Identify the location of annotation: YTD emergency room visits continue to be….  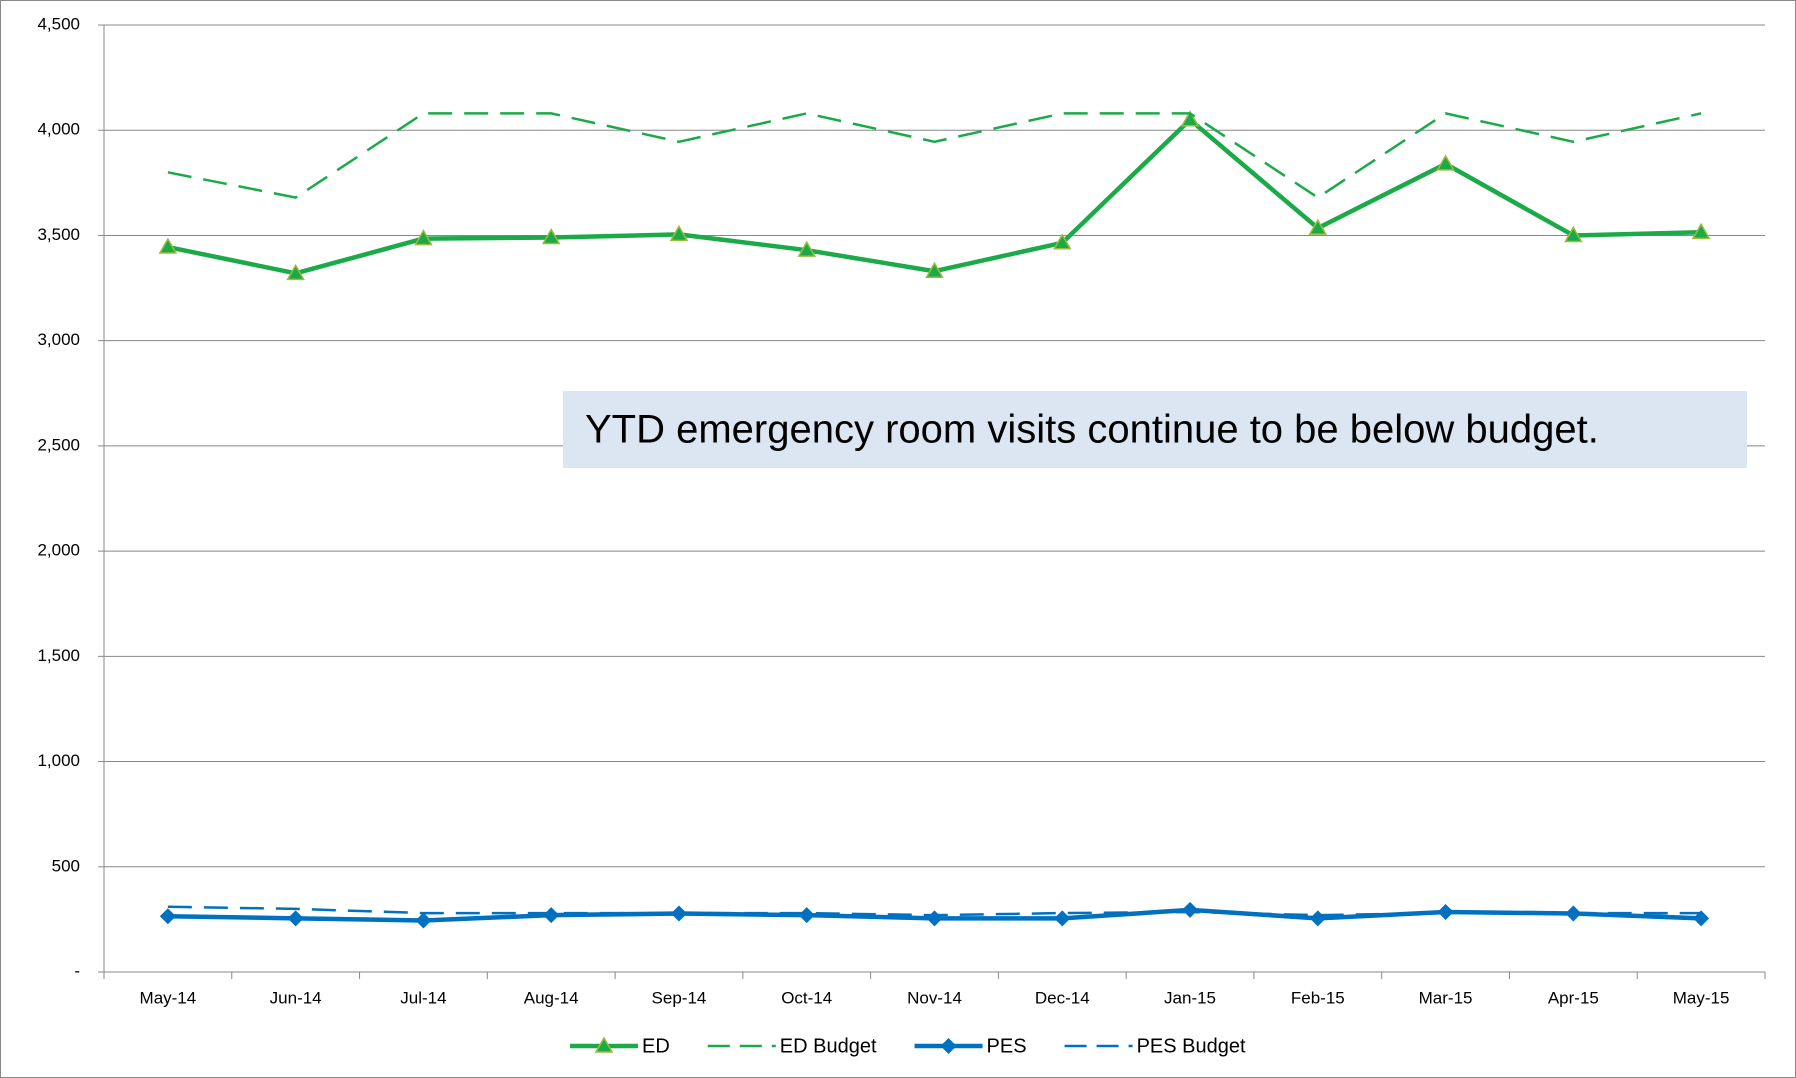
(1092, 430).